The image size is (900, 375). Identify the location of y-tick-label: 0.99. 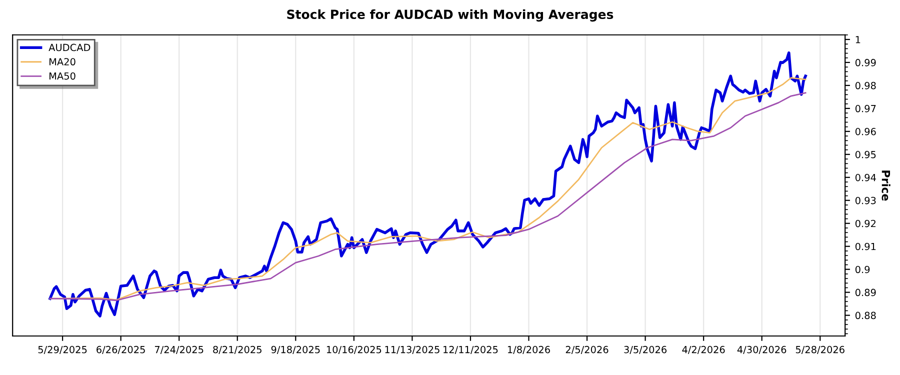
(865, 62).